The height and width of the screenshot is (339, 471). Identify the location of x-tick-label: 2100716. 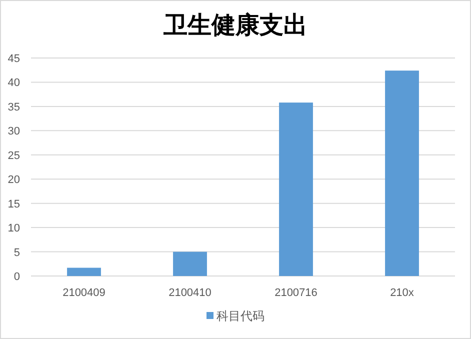
(296, 293).